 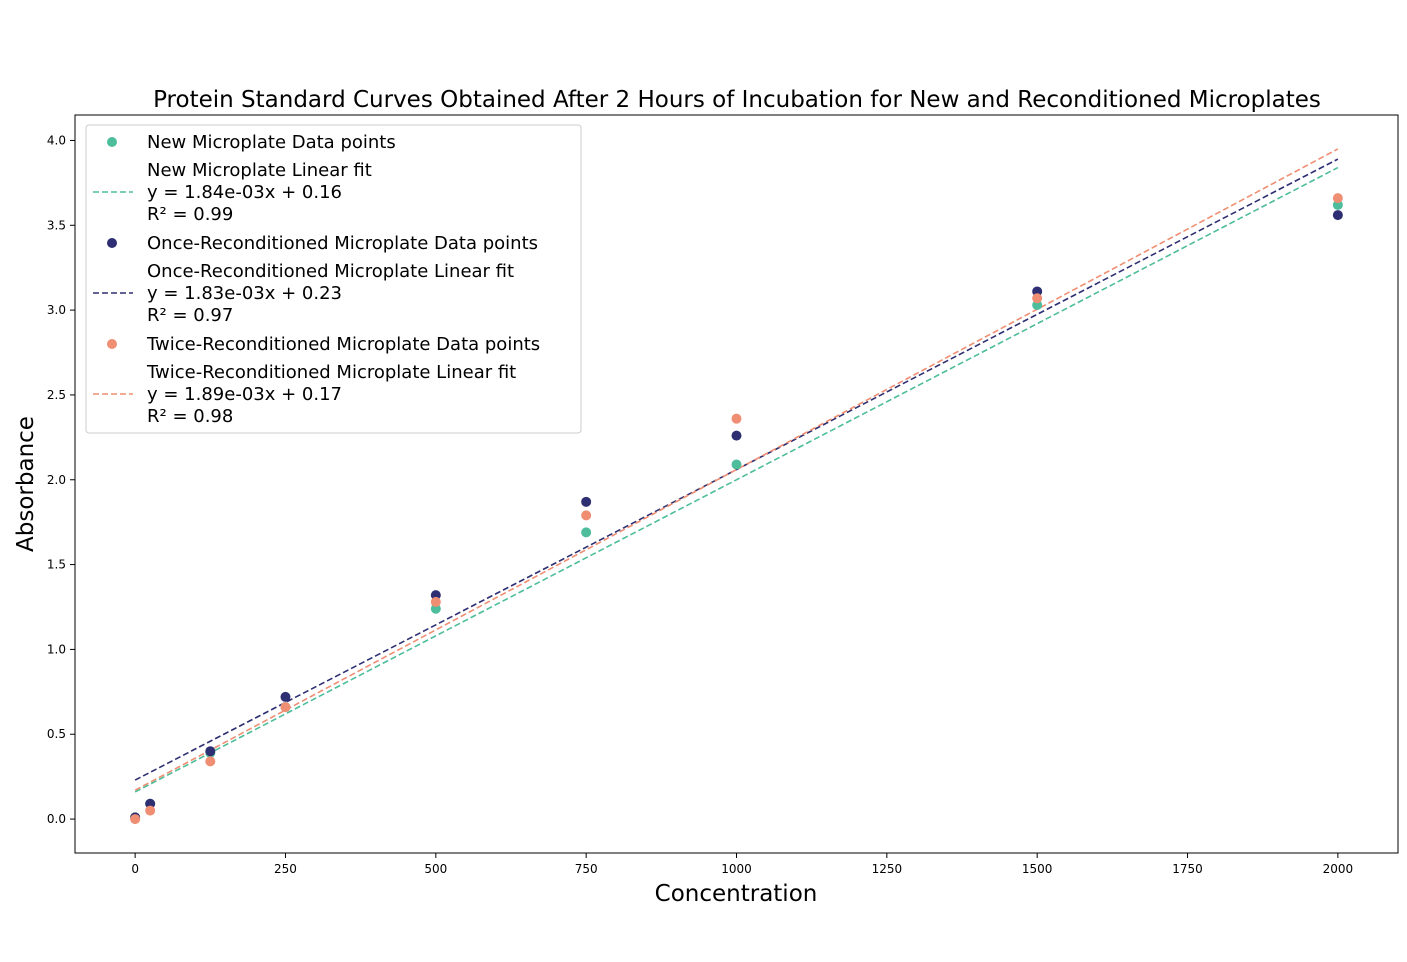 I want to click on y-axis-label: Absorbance, so click(x=26, y=484).